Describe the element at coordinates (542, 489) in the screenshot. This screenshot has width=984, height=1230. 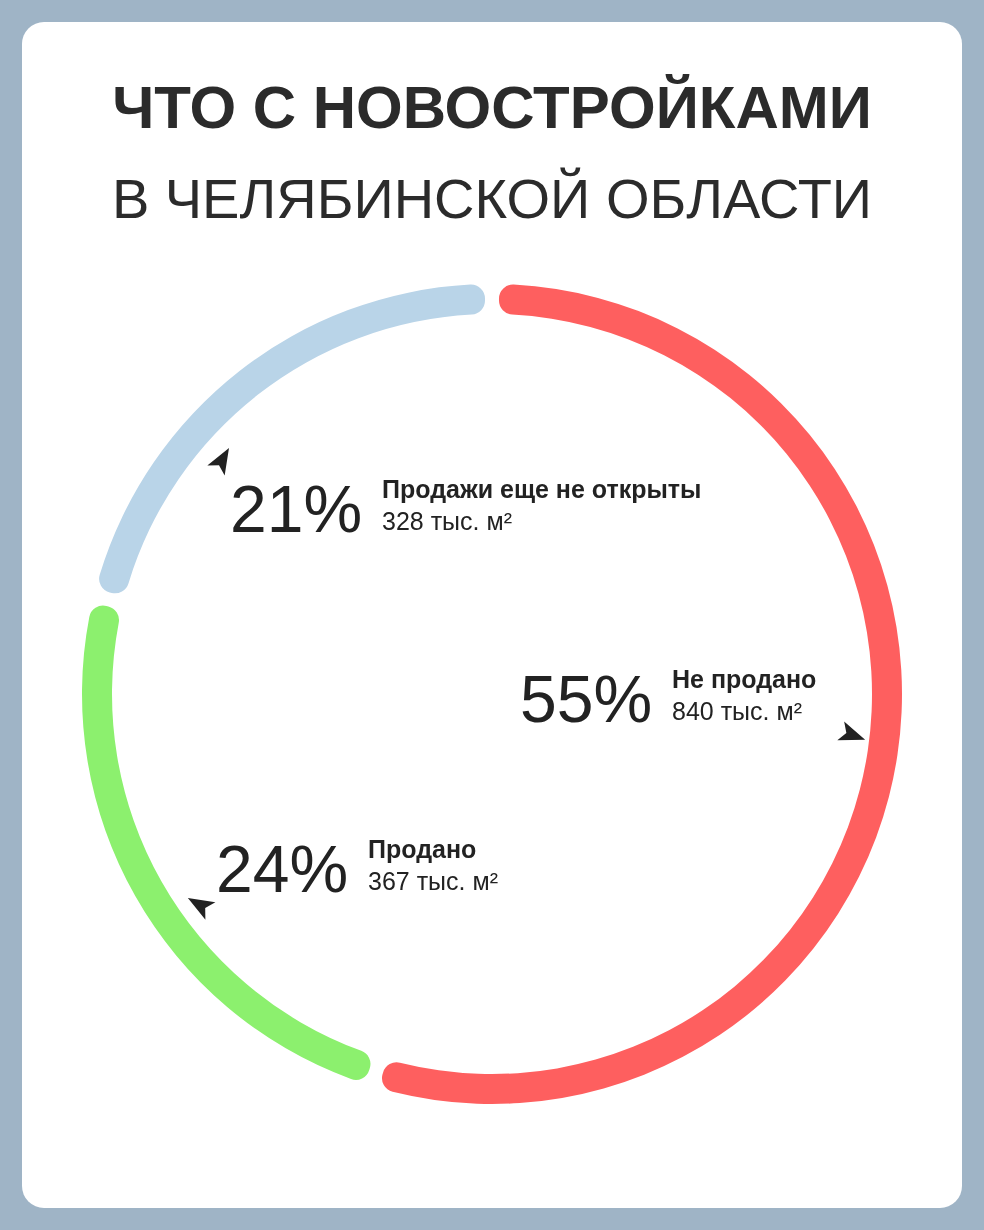
I see `slice-label: Продажи еще не открыты` at that location.